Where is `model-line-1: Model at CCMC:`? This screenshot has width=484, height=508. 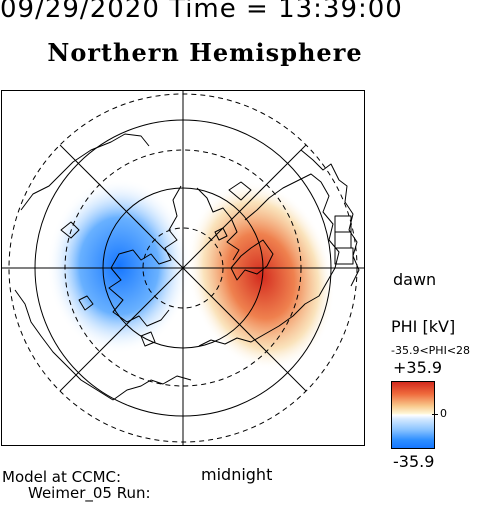 model-line-1: Model at CCMC: is located at coordinates (62, 477).